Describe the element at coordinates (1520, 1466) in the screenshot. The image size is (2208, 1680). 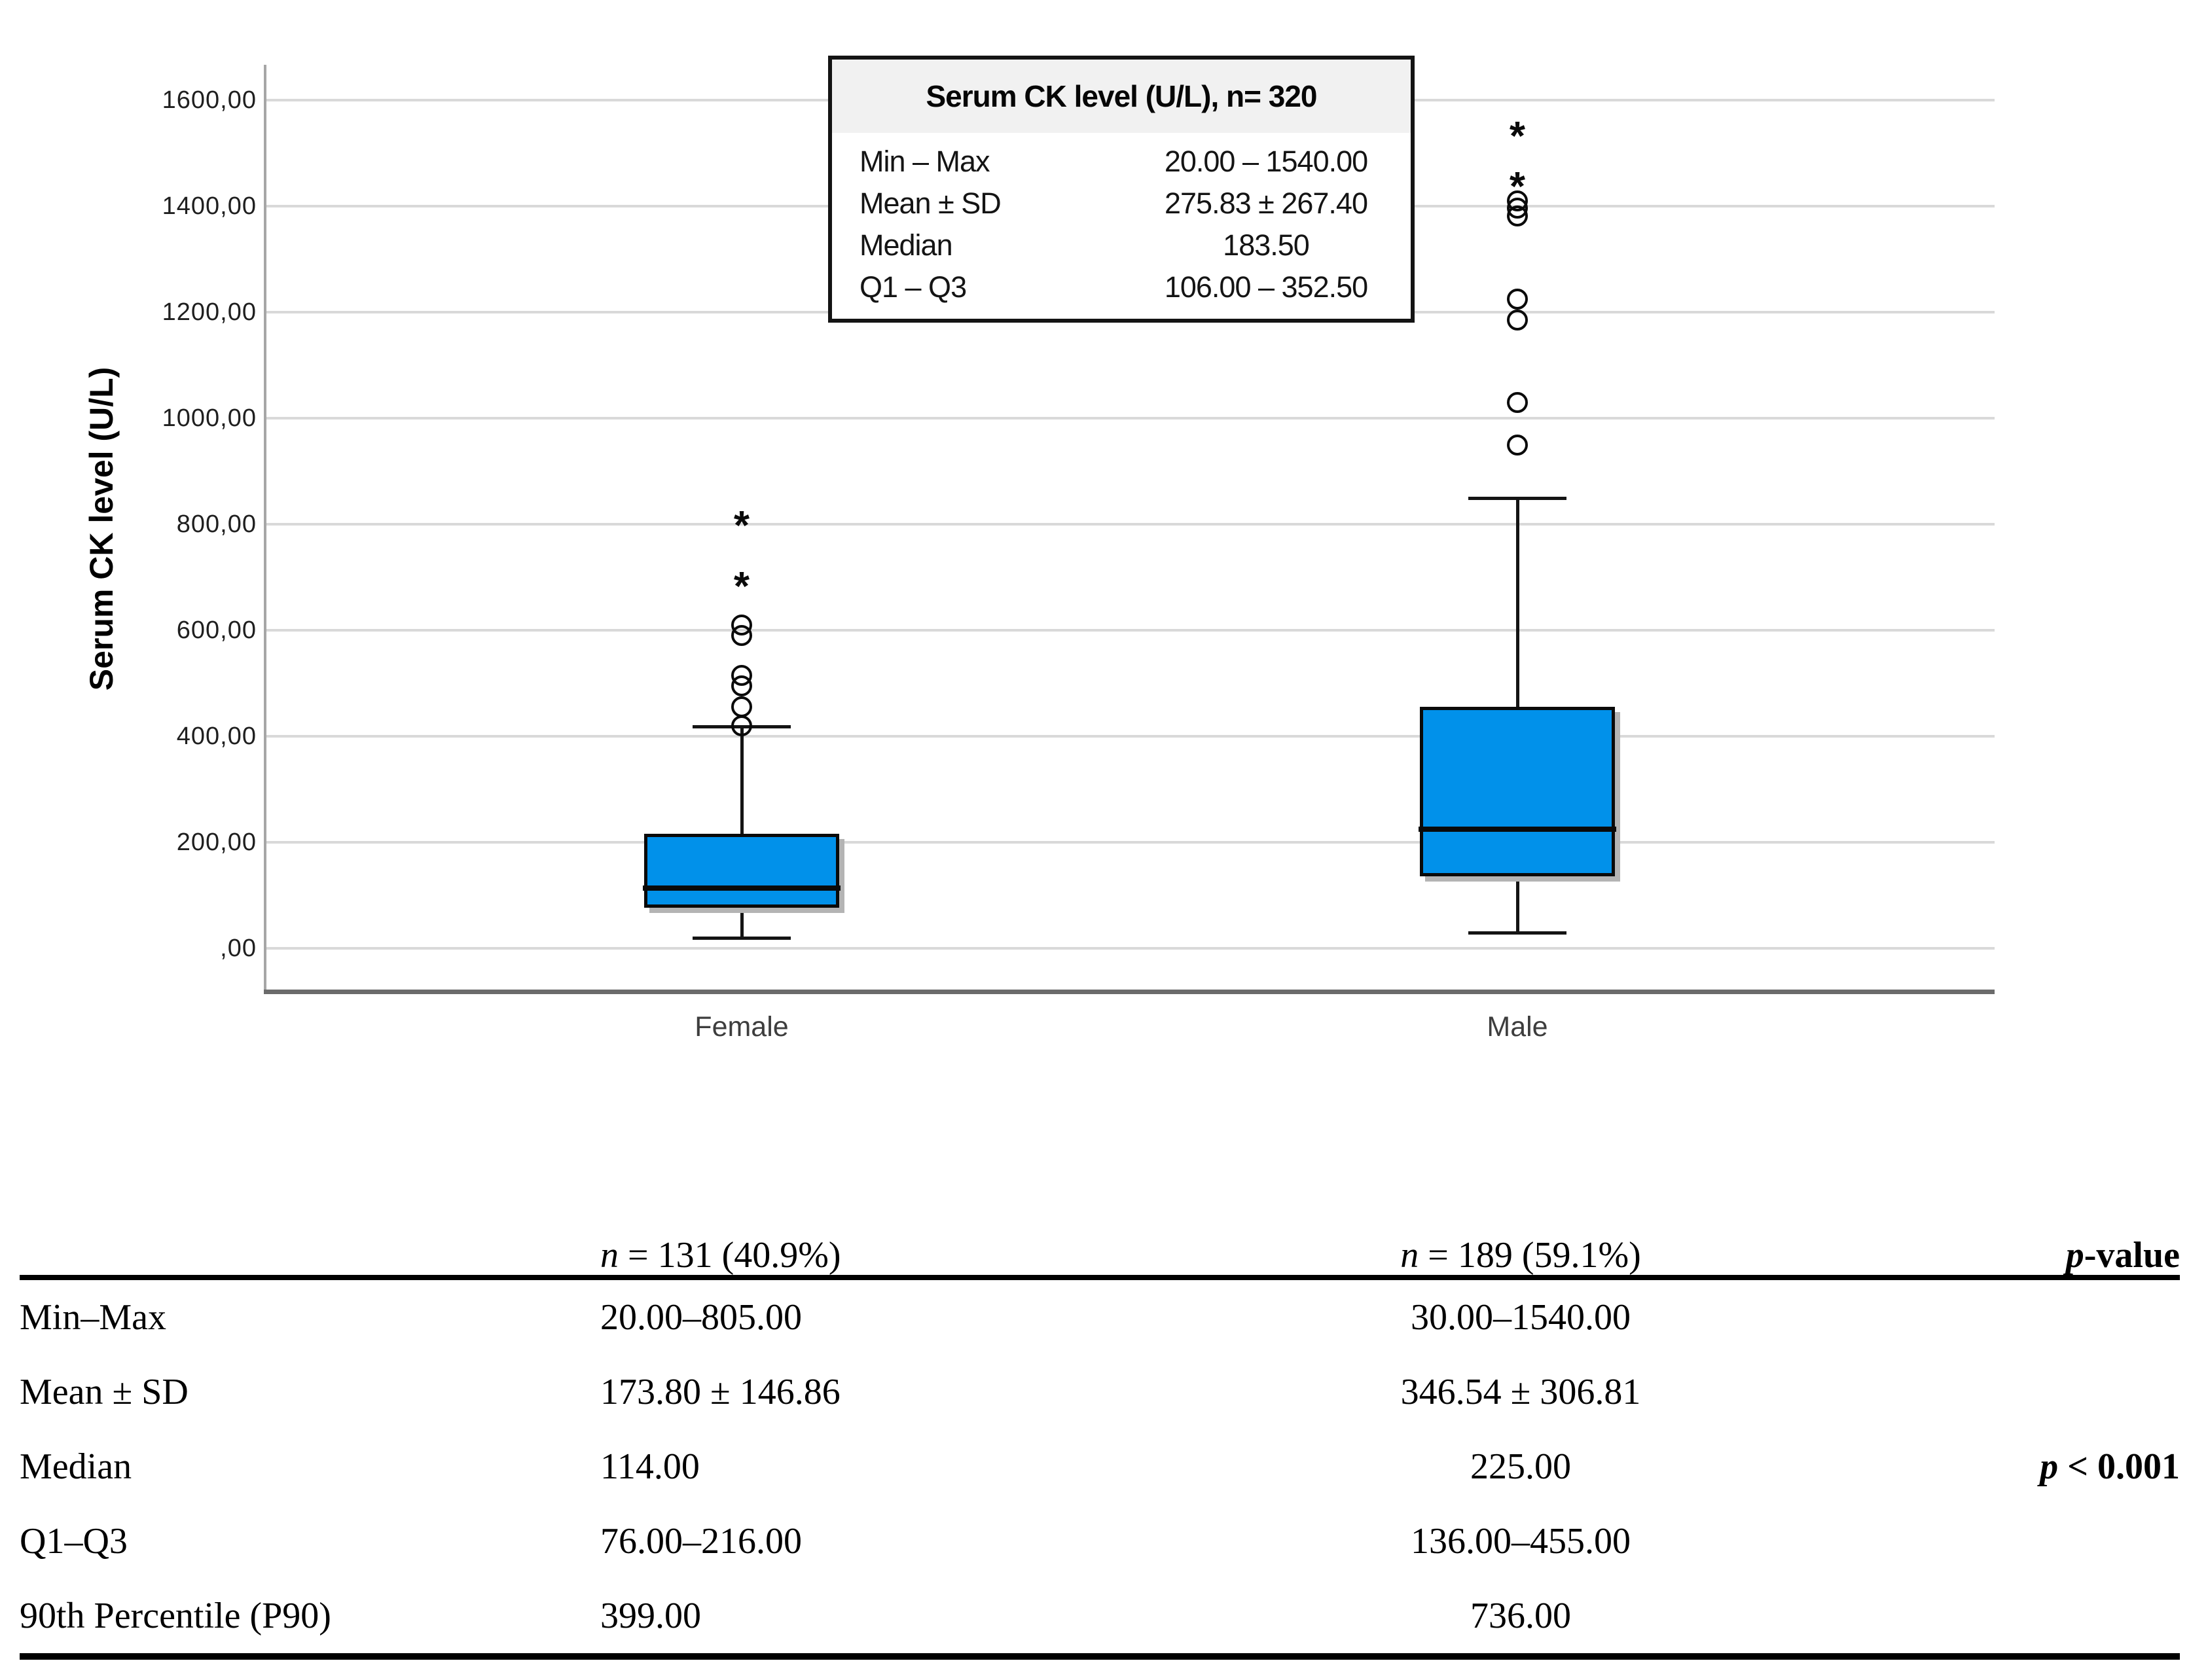
I see `male-value: 225.00` at that location.